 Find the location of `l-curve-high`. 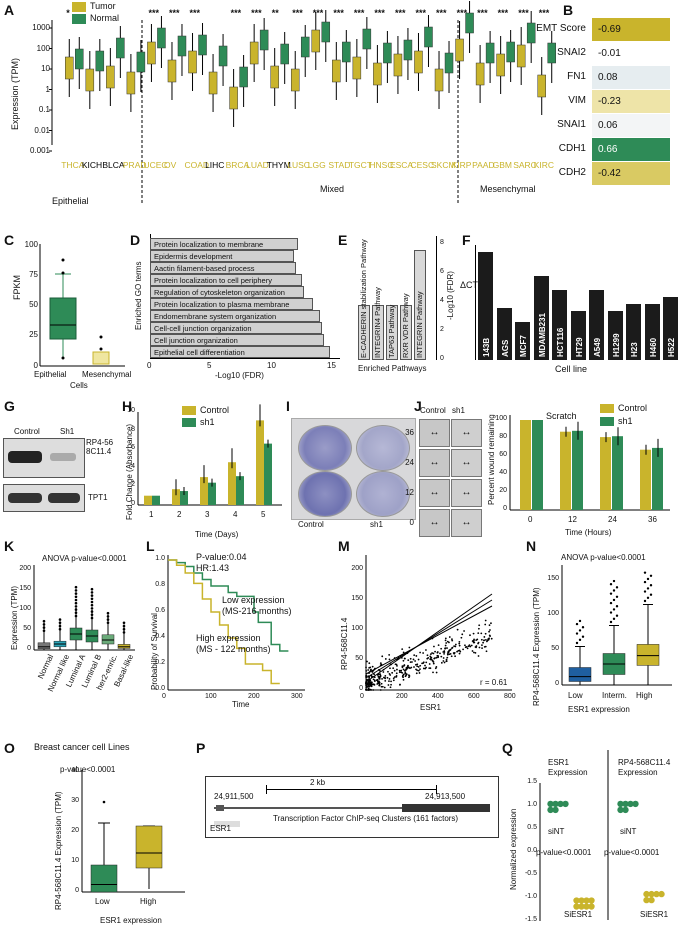

l-curve-high is located at coordinates (224, 622).